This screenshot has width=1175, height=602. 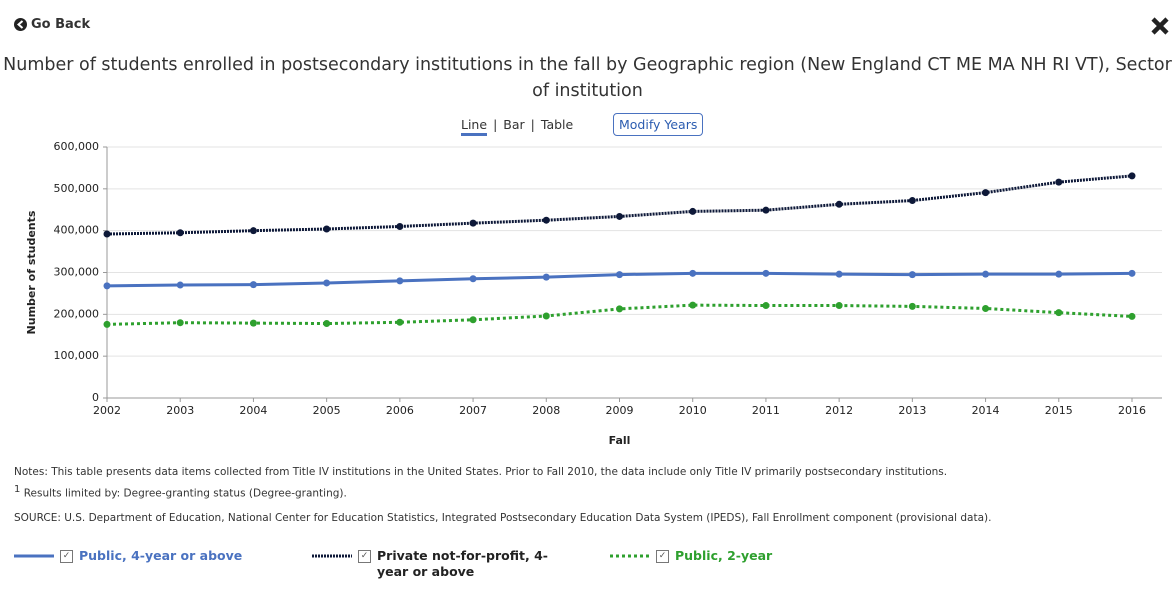 What do you see at coordinates (912, 410) in the screenshot?
I see `x-tick-label: 2013` at bounding box center [912, 410].